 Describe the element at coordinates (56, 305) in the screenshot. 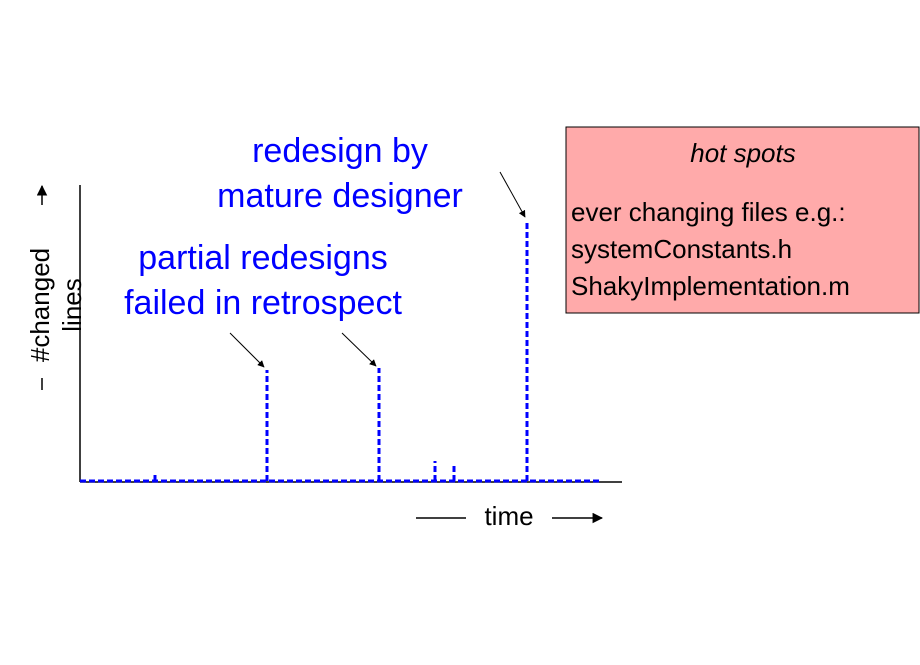

I see `y-axis-label: #changed lines` at that location.